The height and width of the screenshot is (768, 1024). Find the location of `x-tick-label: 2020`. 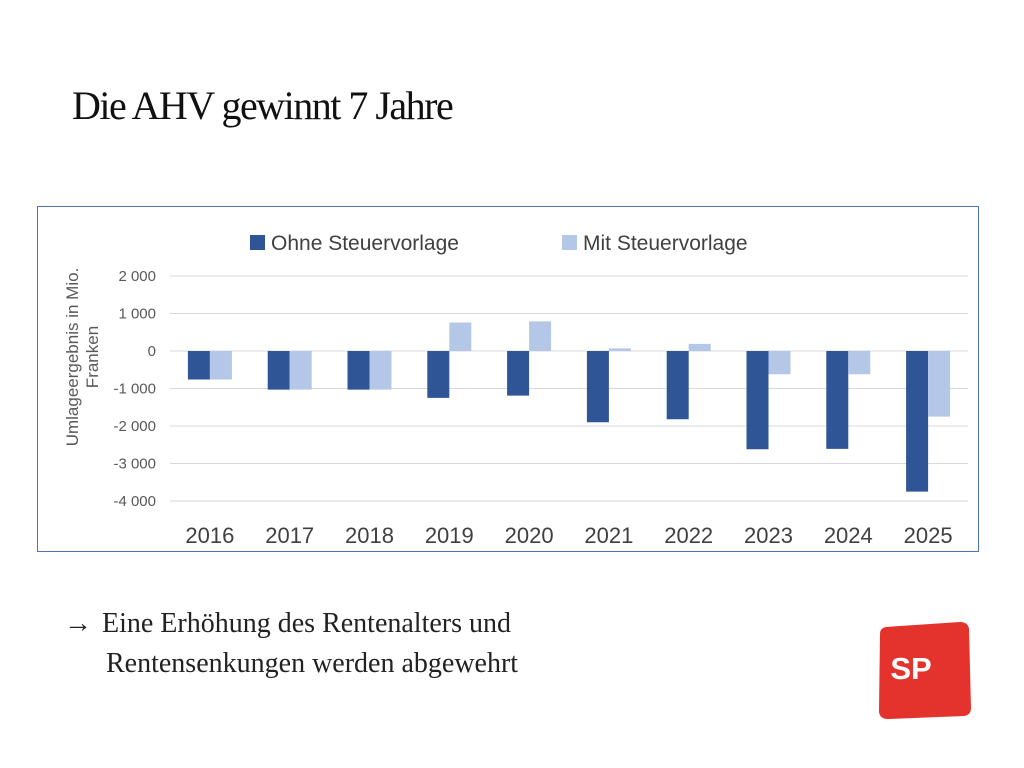

x-tick-label: 2020 is located at coordinates (529, 535).